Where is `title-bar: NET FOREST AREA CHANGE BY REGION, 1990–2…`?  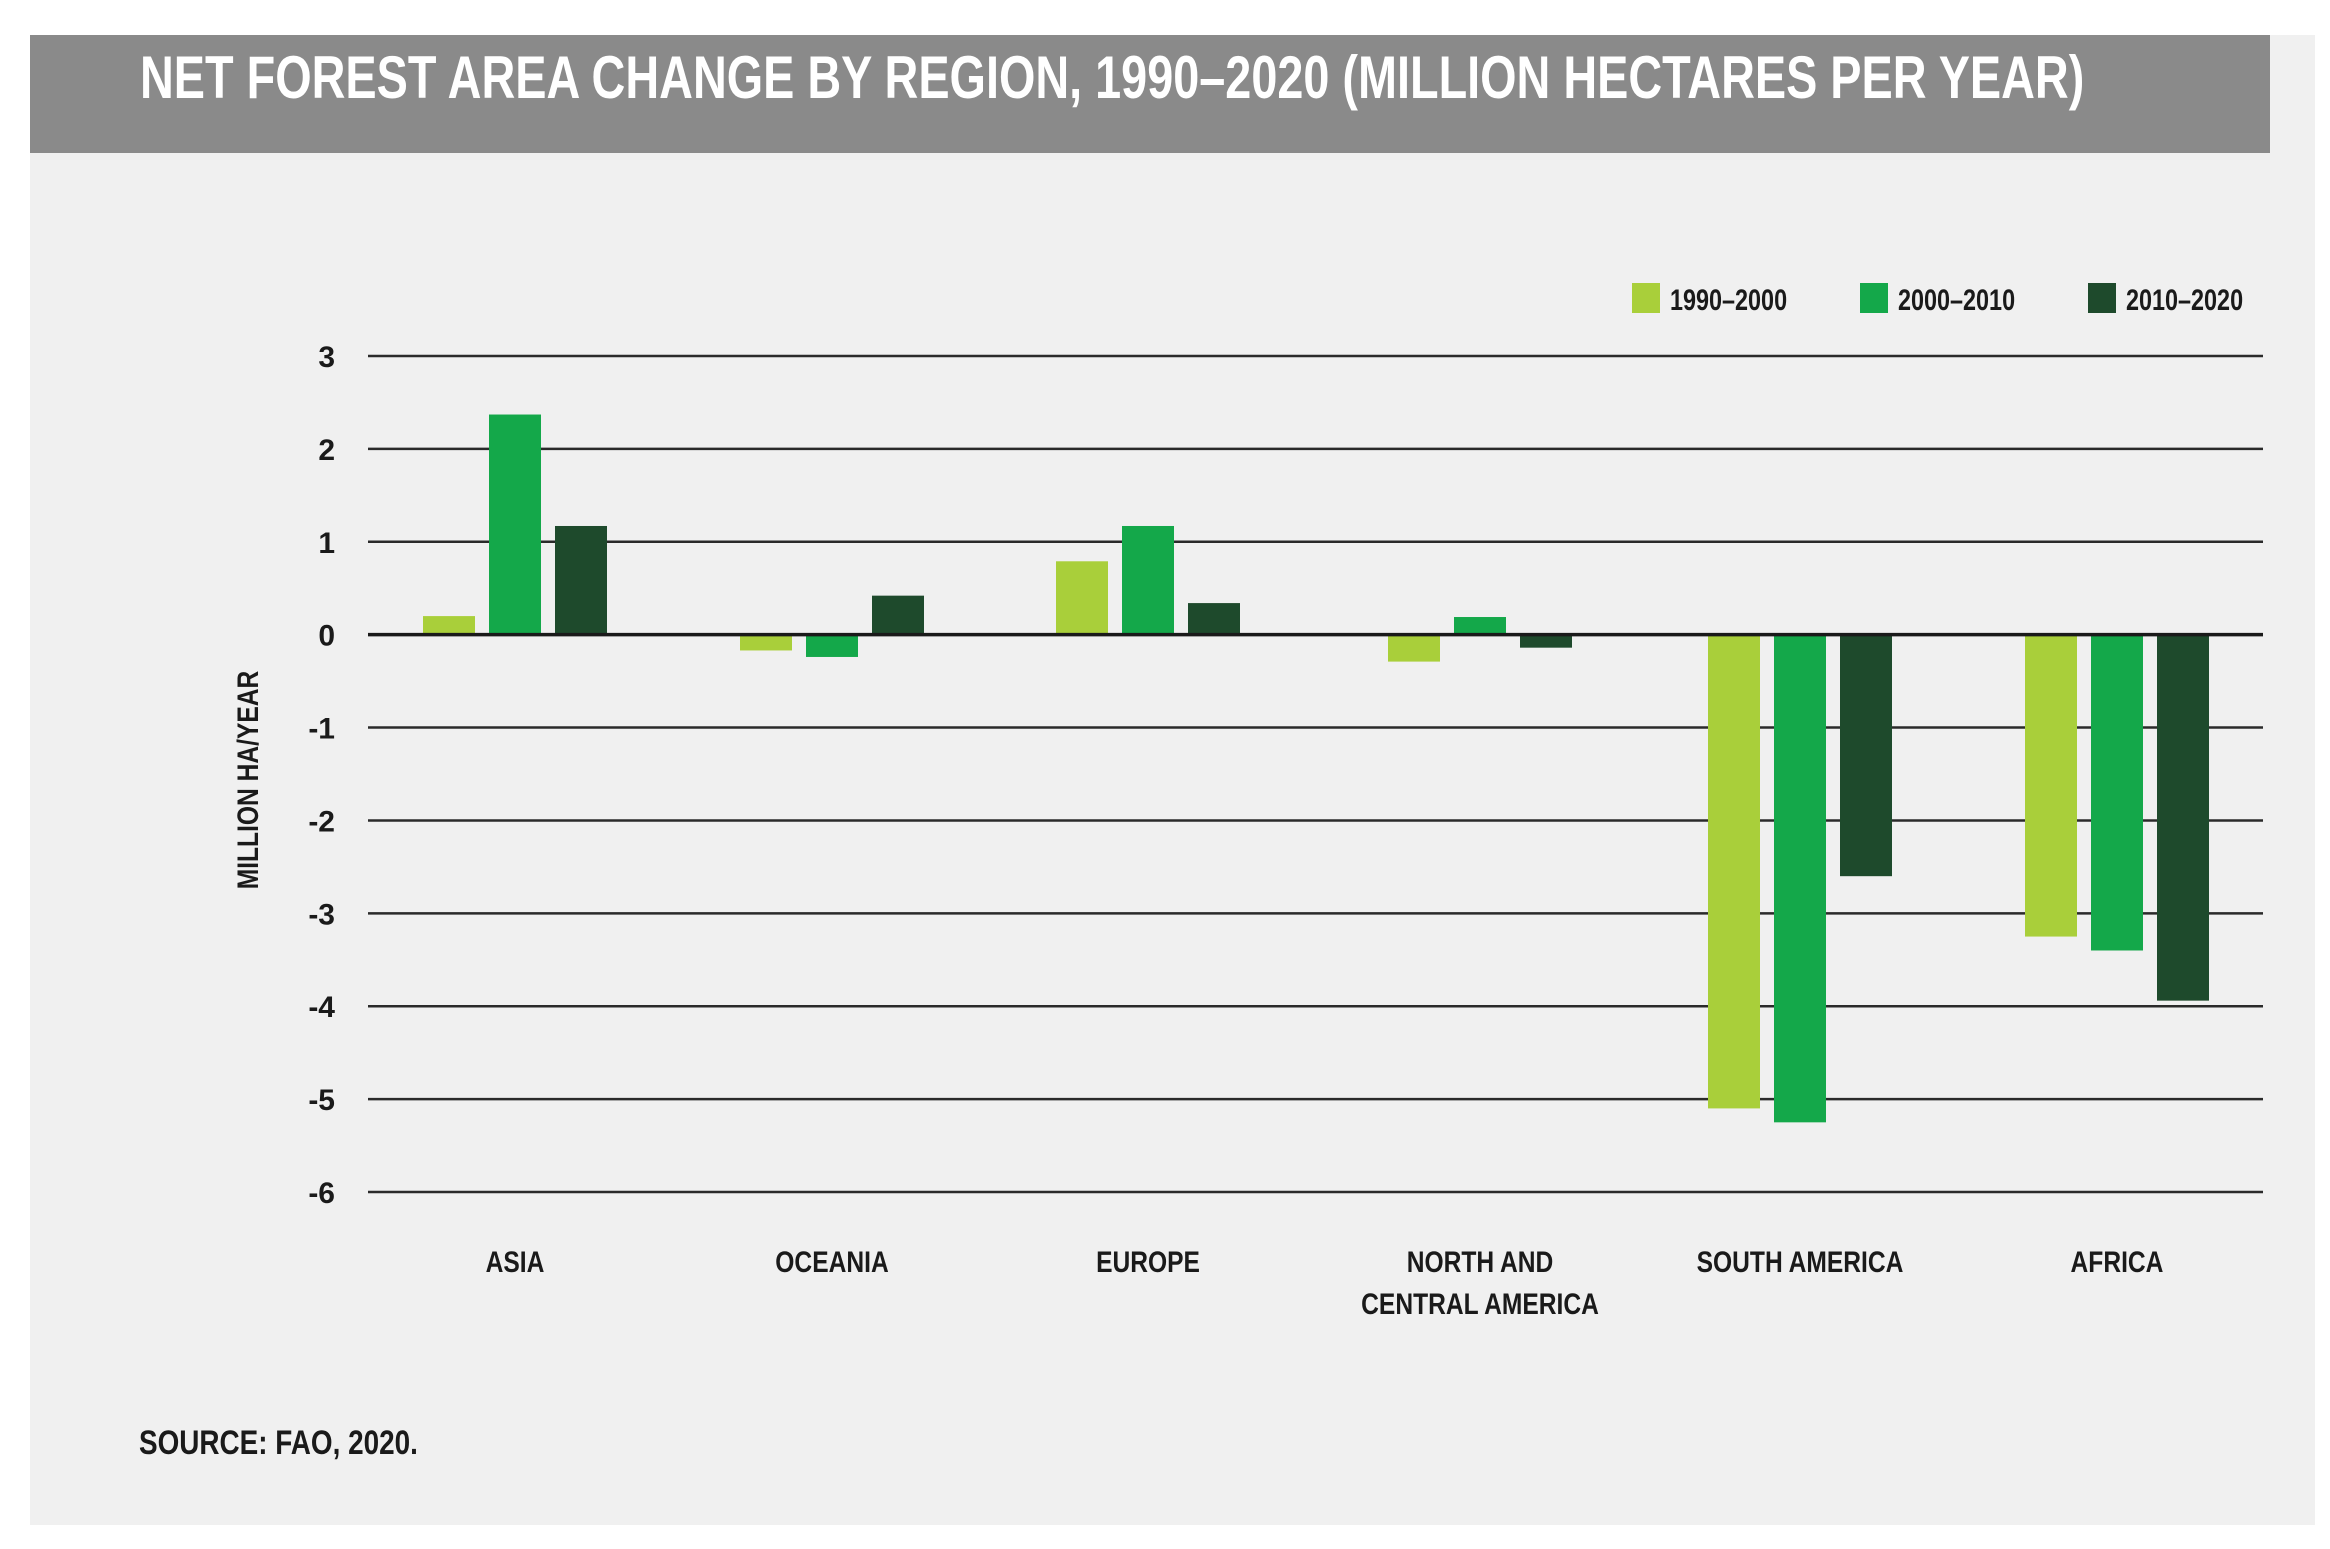
title-bar: NET FOREST AREA CHANGE BY REGION, 1990–2… is located at coordinates (1150, 94).